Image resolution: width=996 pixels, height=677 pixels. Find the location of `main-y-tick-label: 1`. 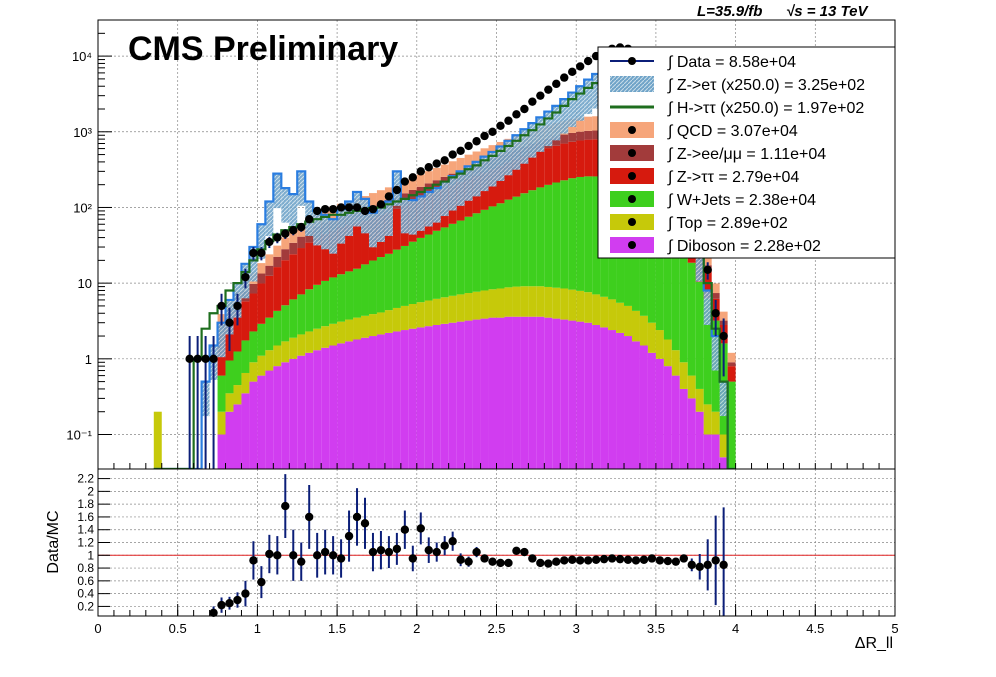

main-y-tick-label: 1 is located at coordinates (88, 359).